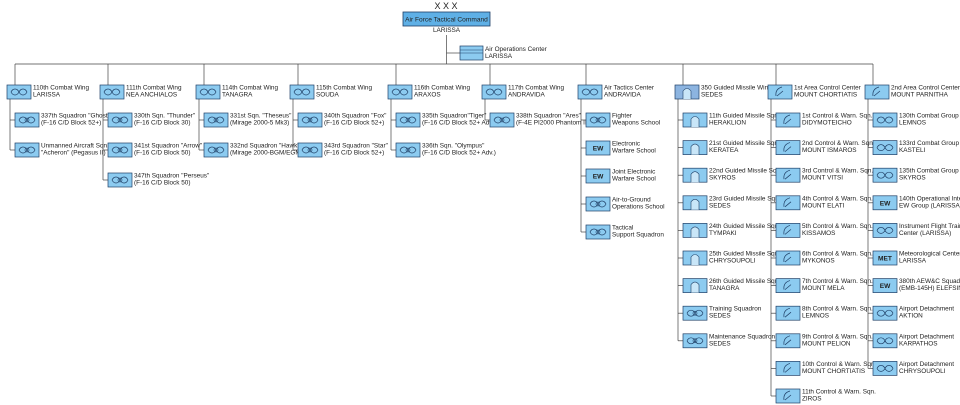 The height and width of the screenshot is (405, 960). Describe the element at coordinates (744, 226) in the screenshot. I see `unit-name: 24th Guided Missile Sqn.` at that location.